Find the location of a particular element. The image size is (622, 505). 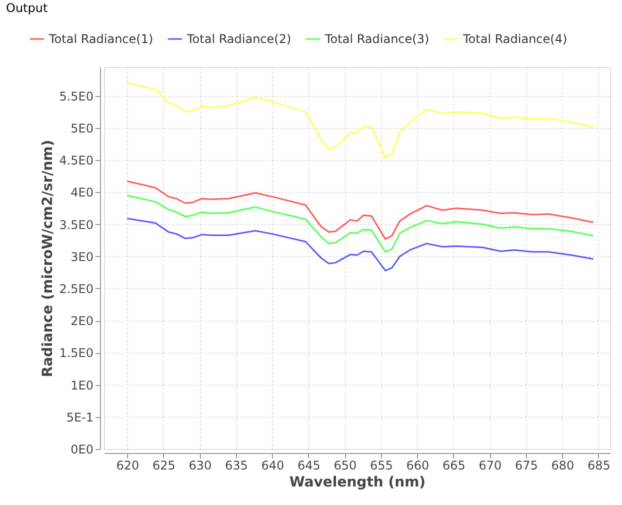

y-tick-label: 1.5E0 is located at coordinates (76, 353).